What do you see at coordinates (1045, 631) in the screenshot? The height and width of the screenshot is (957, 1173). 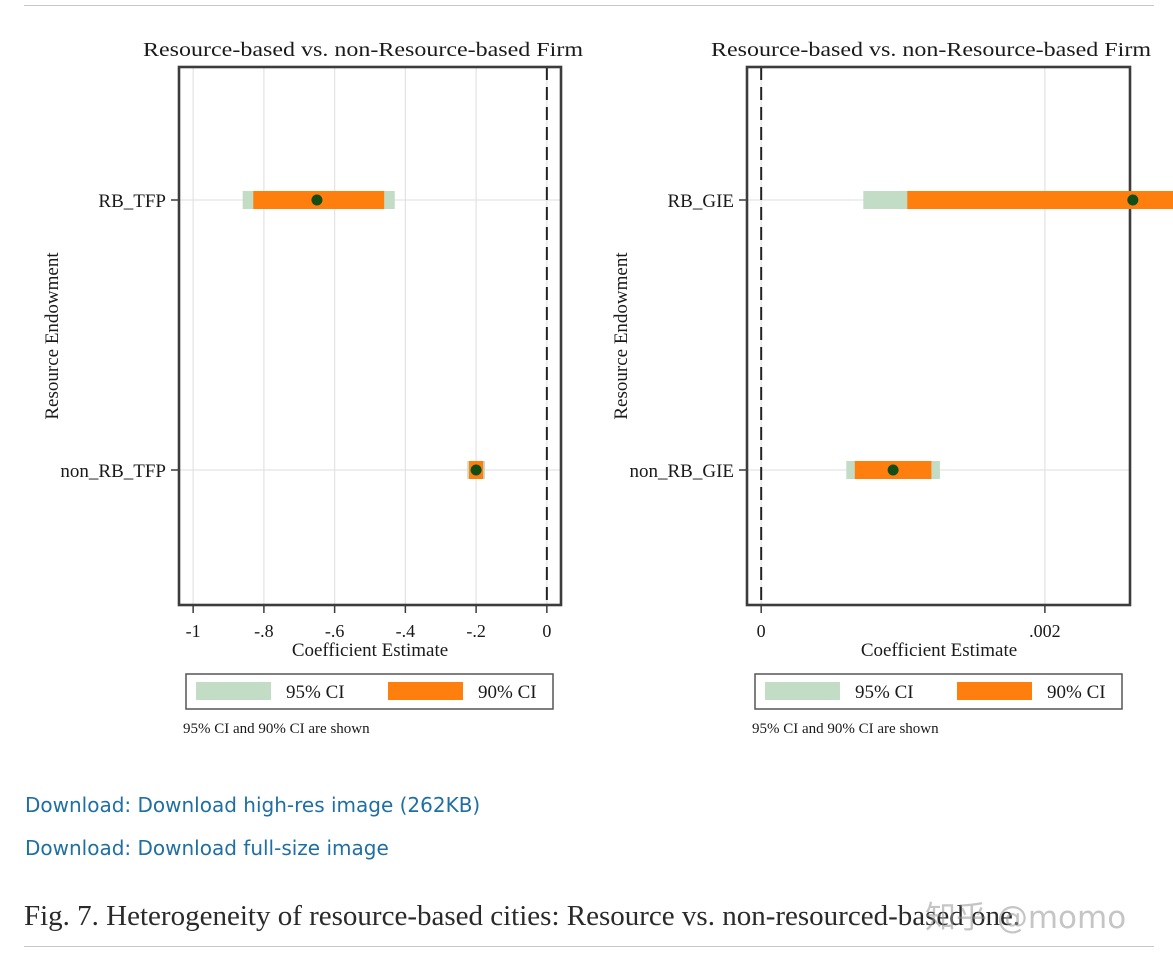 I see `x-tick-label: .002` at bounding box center [1045, 631].